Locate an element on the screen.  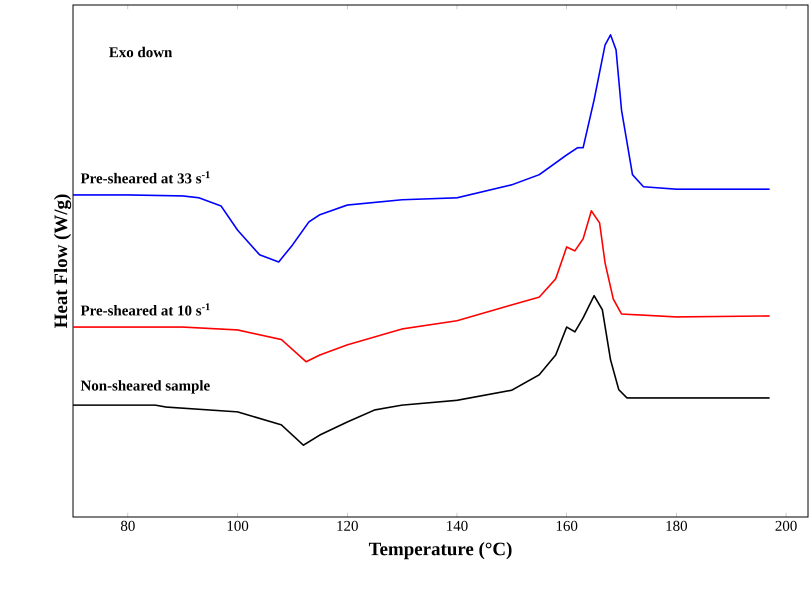
x-tick-label: 80 is located at coordinates (127, 525).